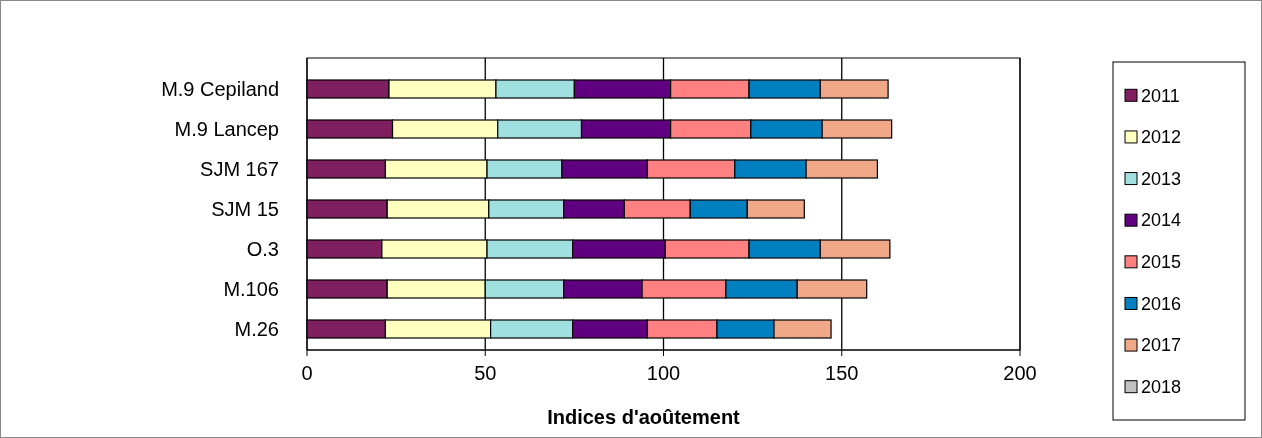  Describe the element at coordinates (842, 373) in the screenshot. I see `x-tick-label: 150` at that location.